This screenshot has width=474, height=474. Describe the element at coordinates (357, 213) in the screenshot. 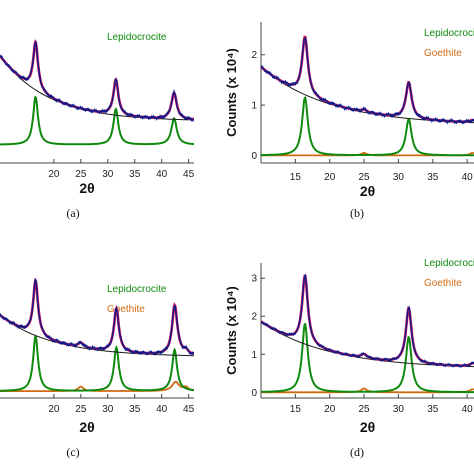

I see `panel-caption: (b)` at that location.